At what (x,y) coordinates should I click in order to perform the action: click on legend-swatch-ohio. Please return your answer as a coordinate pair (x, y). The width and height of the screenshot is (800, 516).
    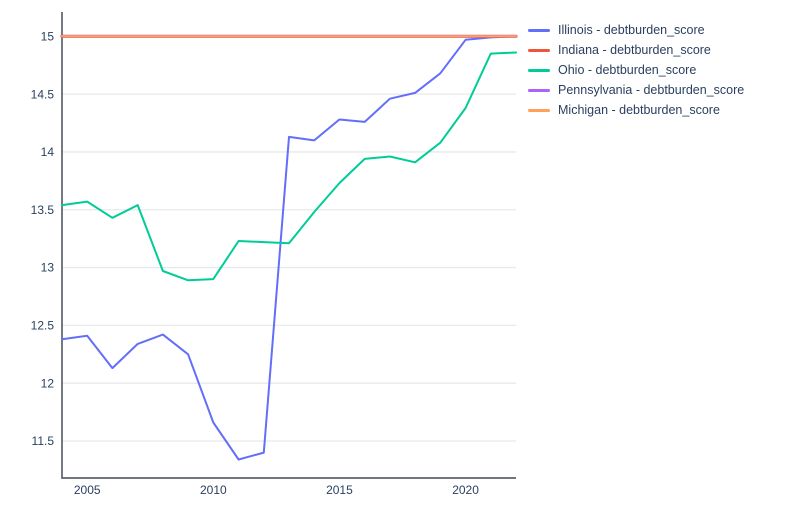
    Looking at the image, I should click on (539, 70).